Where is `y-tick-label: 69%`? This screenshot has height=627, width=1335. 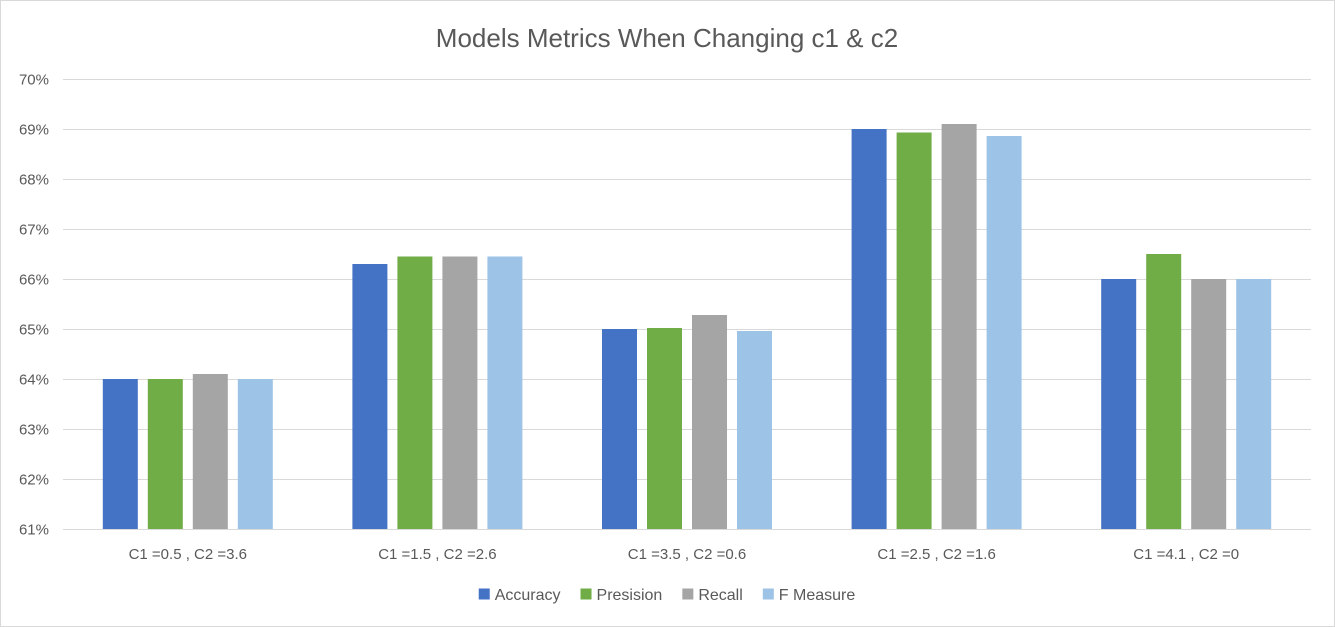
y-tick-label: 69% is located at coordinates (34, 130).